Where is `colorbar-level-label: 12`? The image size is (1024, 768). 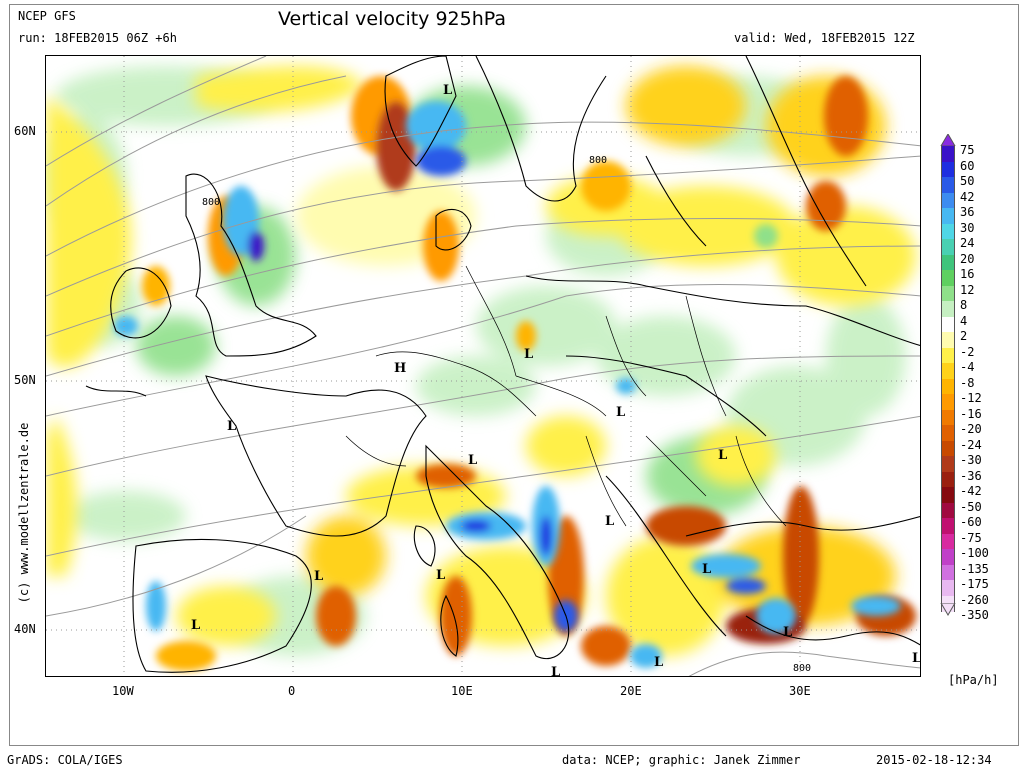 colorbar-level-label: 12 is located at coordinates (967, 289).